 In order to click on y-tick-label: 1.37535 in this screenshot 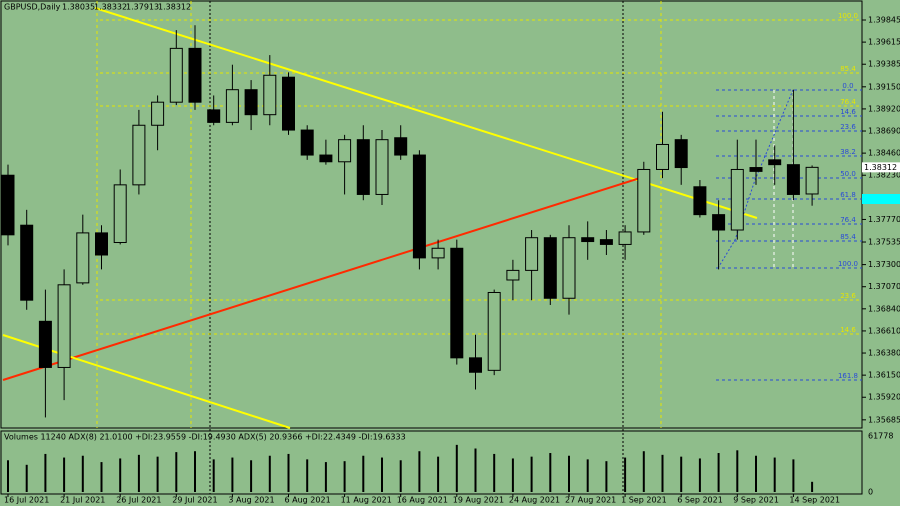, I will do `click(884, 242)`.